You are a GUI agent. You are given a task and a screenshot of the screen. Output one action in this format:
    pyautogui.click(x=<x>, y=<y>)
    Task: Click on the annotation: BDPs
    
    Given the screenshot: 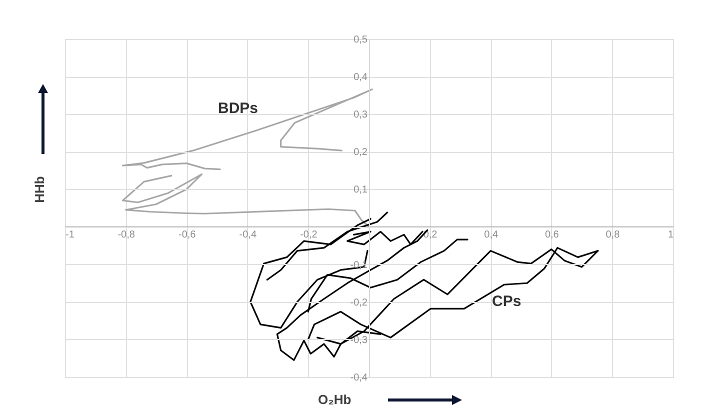 What is the action you would take?
    pyautogui.click(x=238, y=108)
    